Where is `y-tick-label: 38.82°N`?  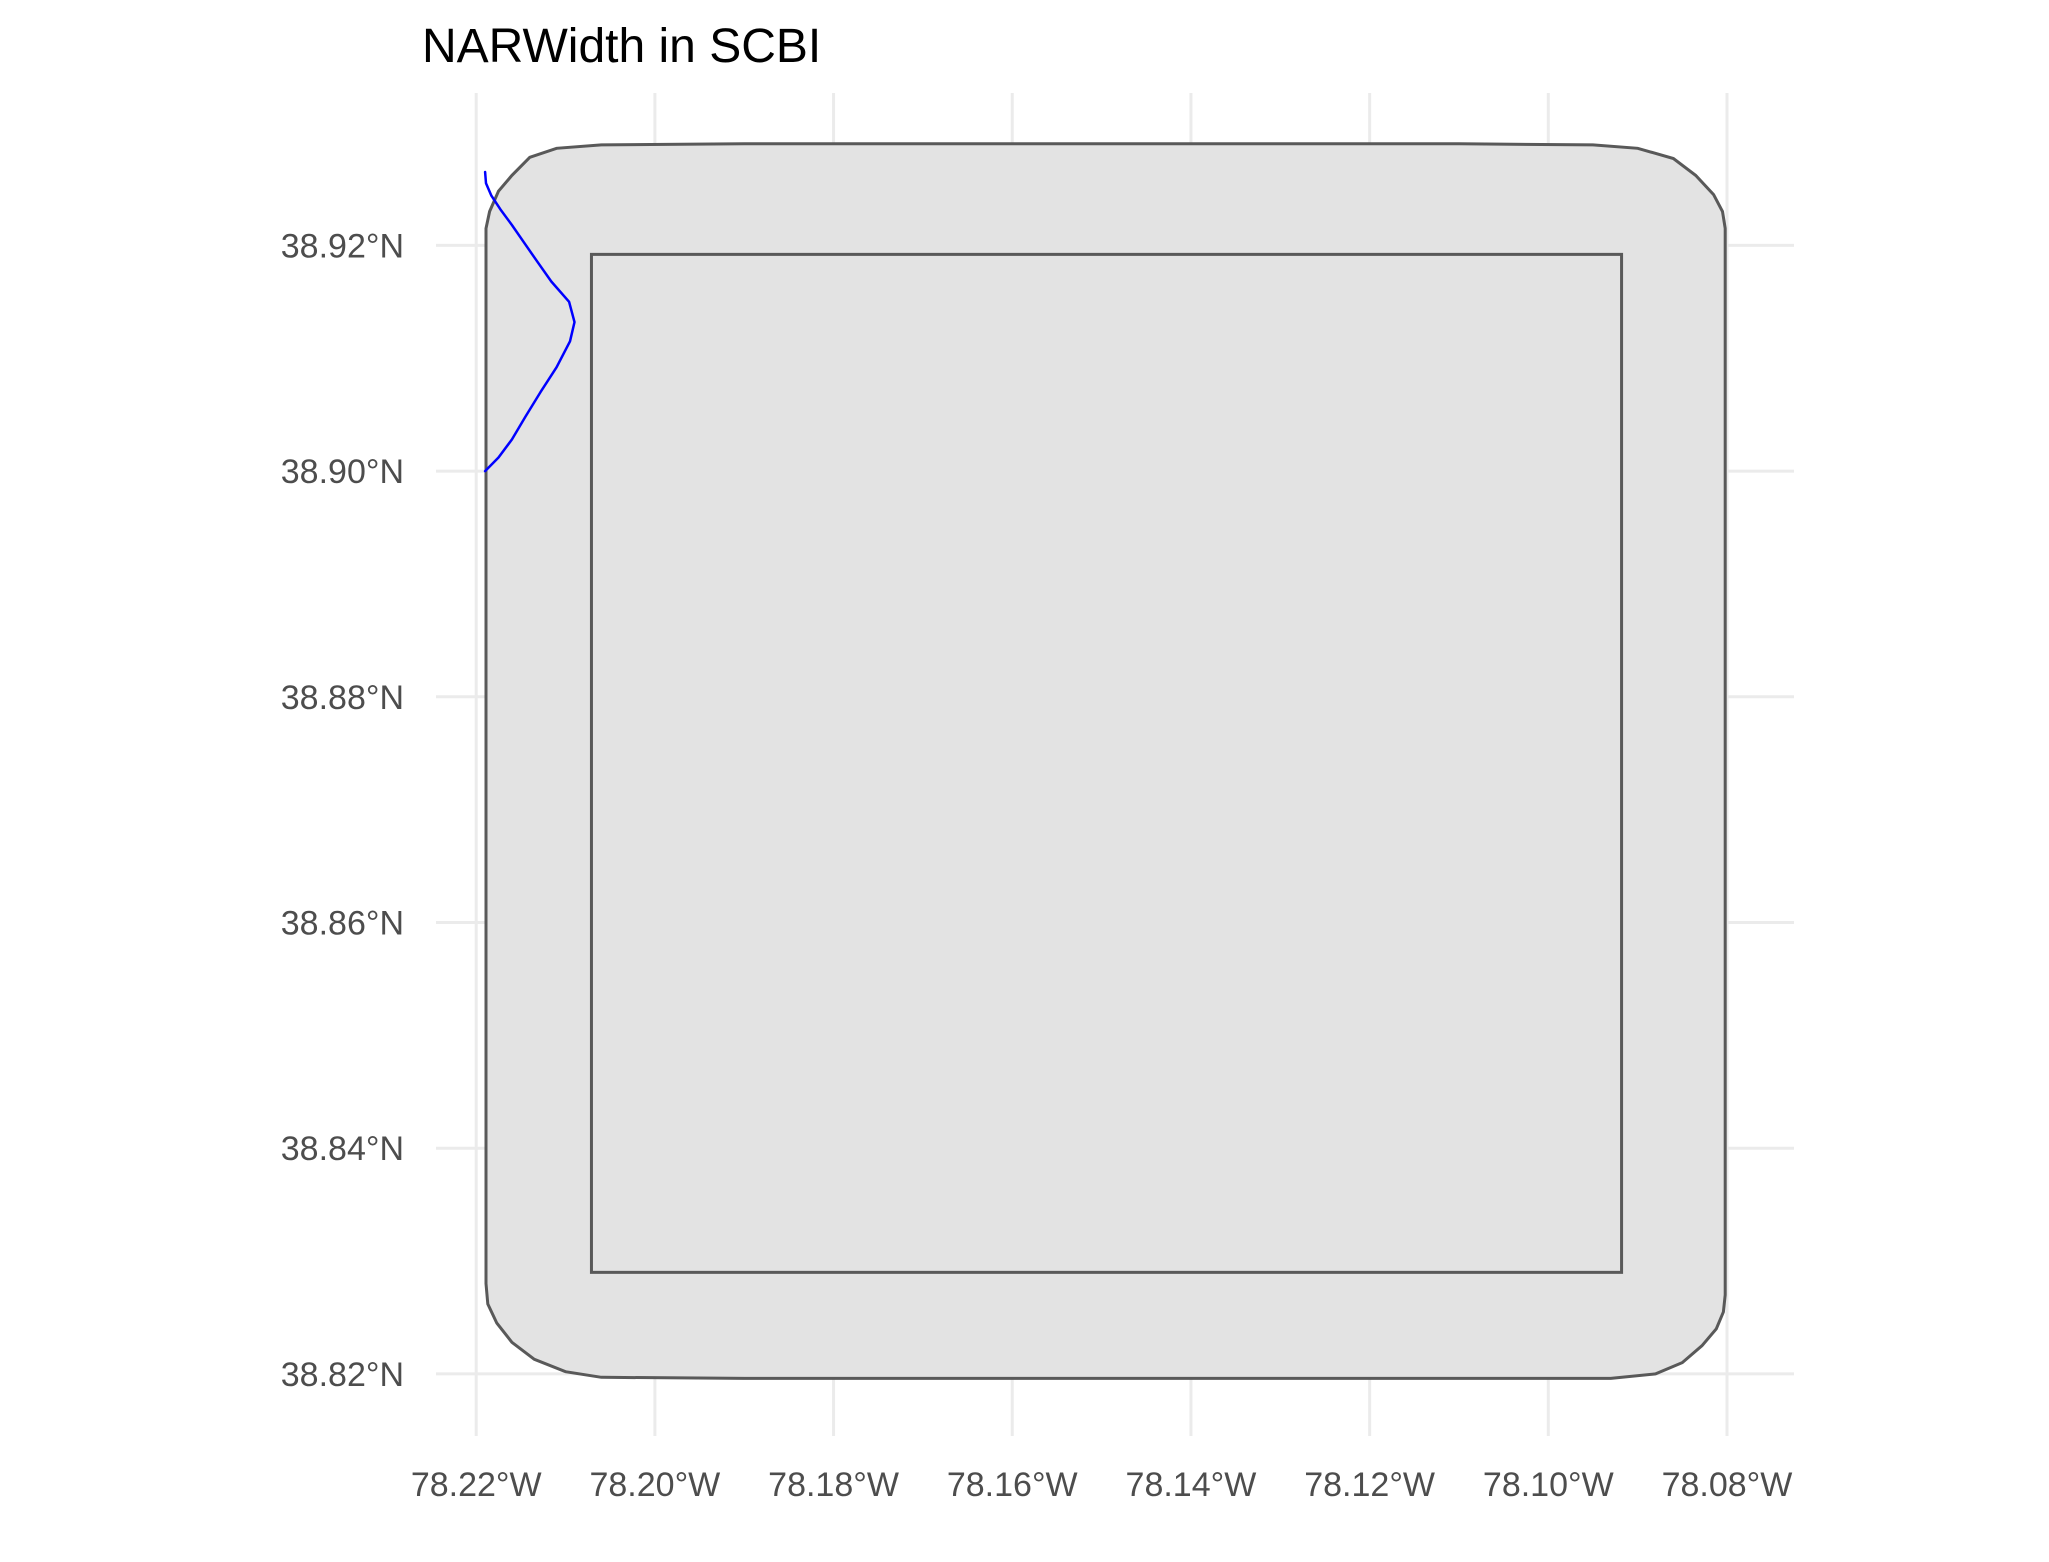
y-tick-label: 38.82°N is located at coordinates (342, 1375).